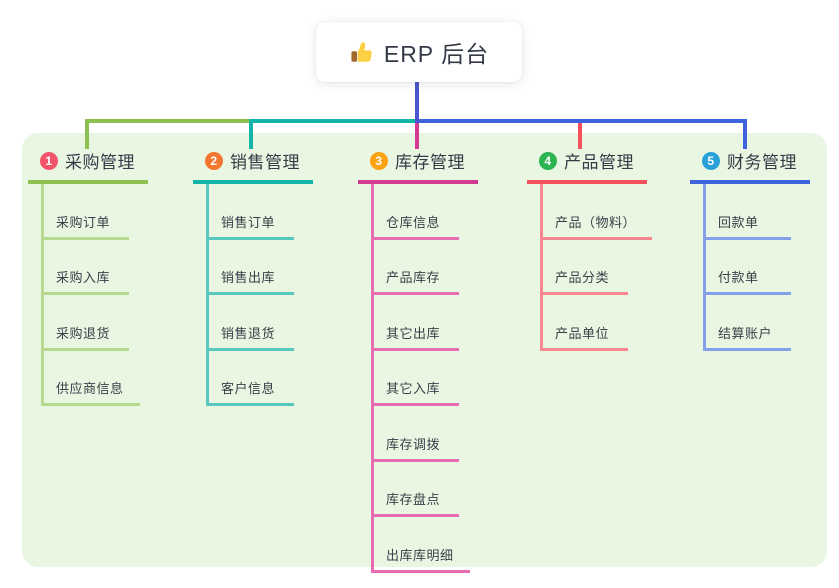  Describe the element at coordinates (420, 545) in the screenshot. I see `mindmap-subnode: 出库库明细` at that location.